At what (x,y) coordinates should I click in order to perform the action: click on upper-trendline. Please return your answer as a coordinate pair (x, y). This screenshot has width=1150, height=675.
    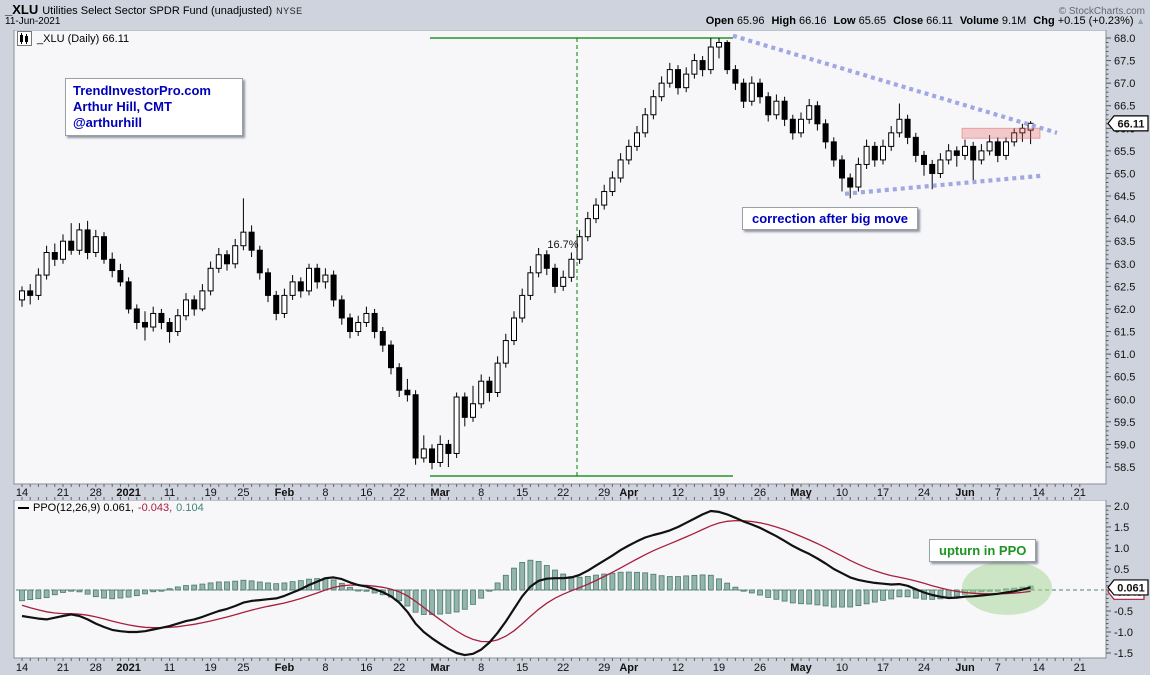
    Looking at the image, I should click on (895, 84).